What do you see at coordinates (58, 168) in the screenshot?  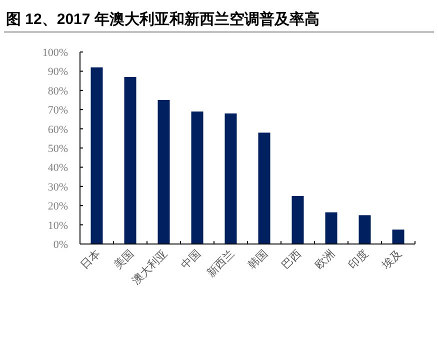 I see `y-tick-label: 40%` at bounding box center [58, 168].